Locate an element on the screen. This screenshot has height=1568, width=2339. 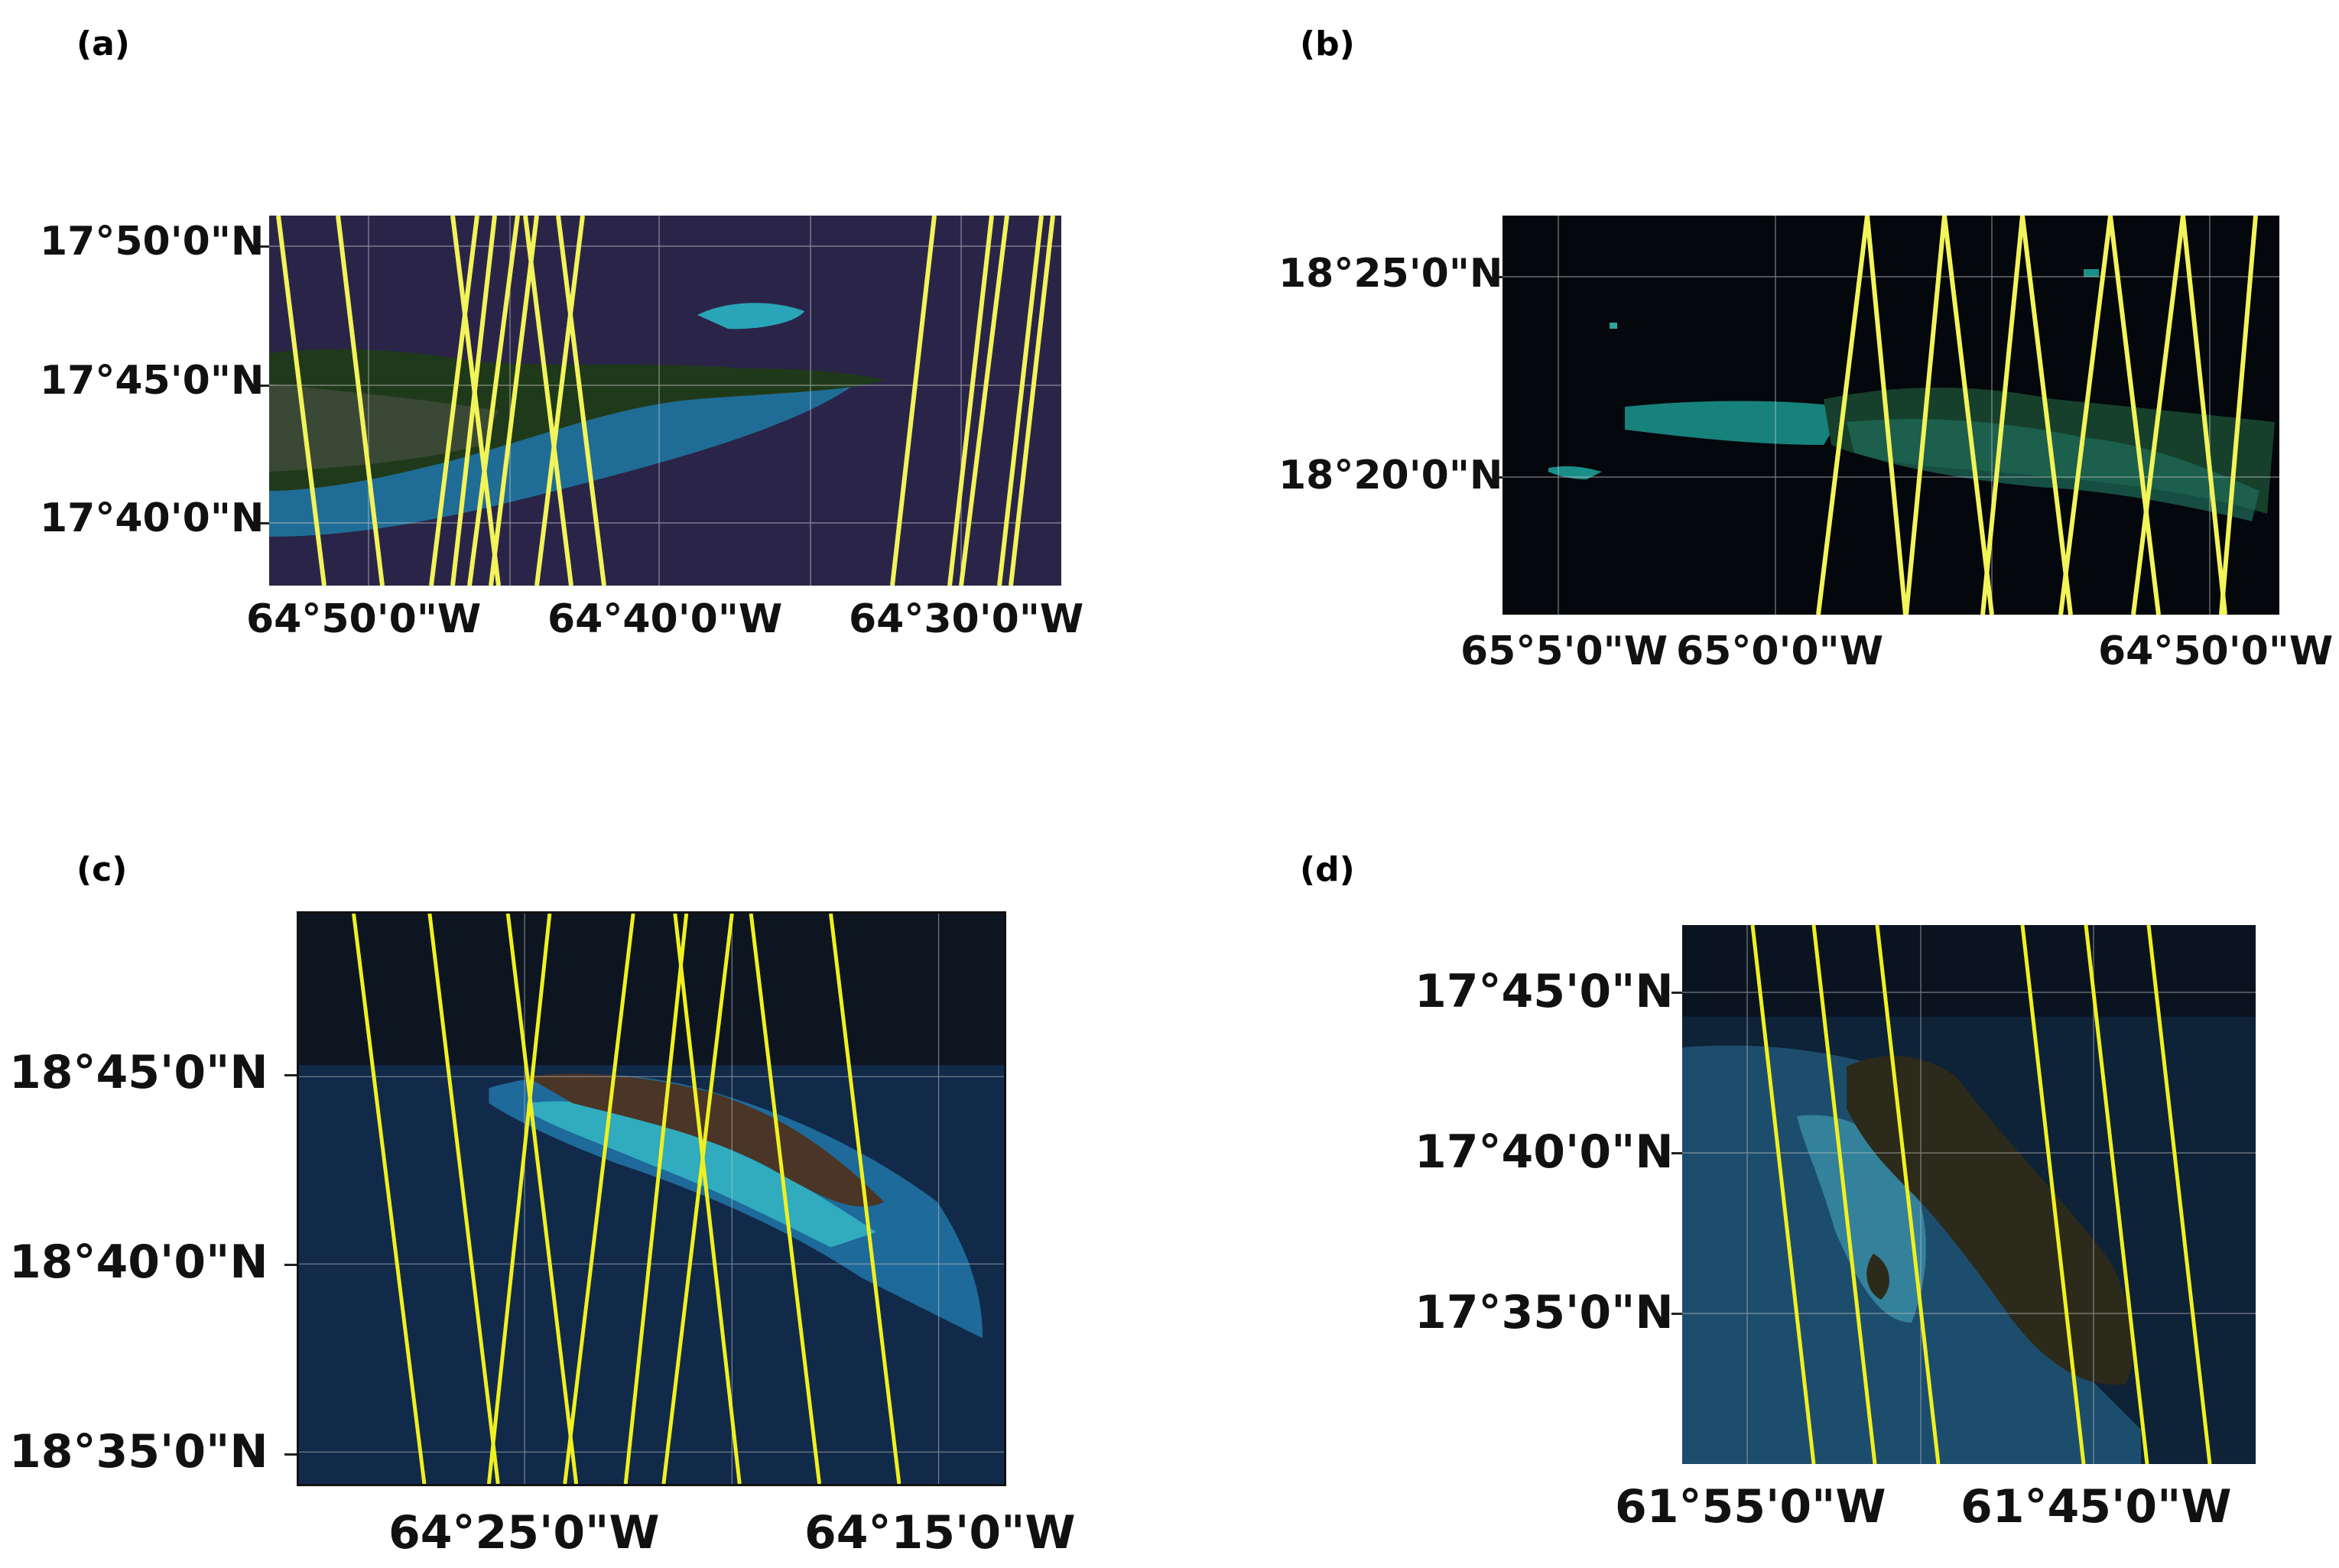
satellite-map-d is located at coordinates (1969, 1194).